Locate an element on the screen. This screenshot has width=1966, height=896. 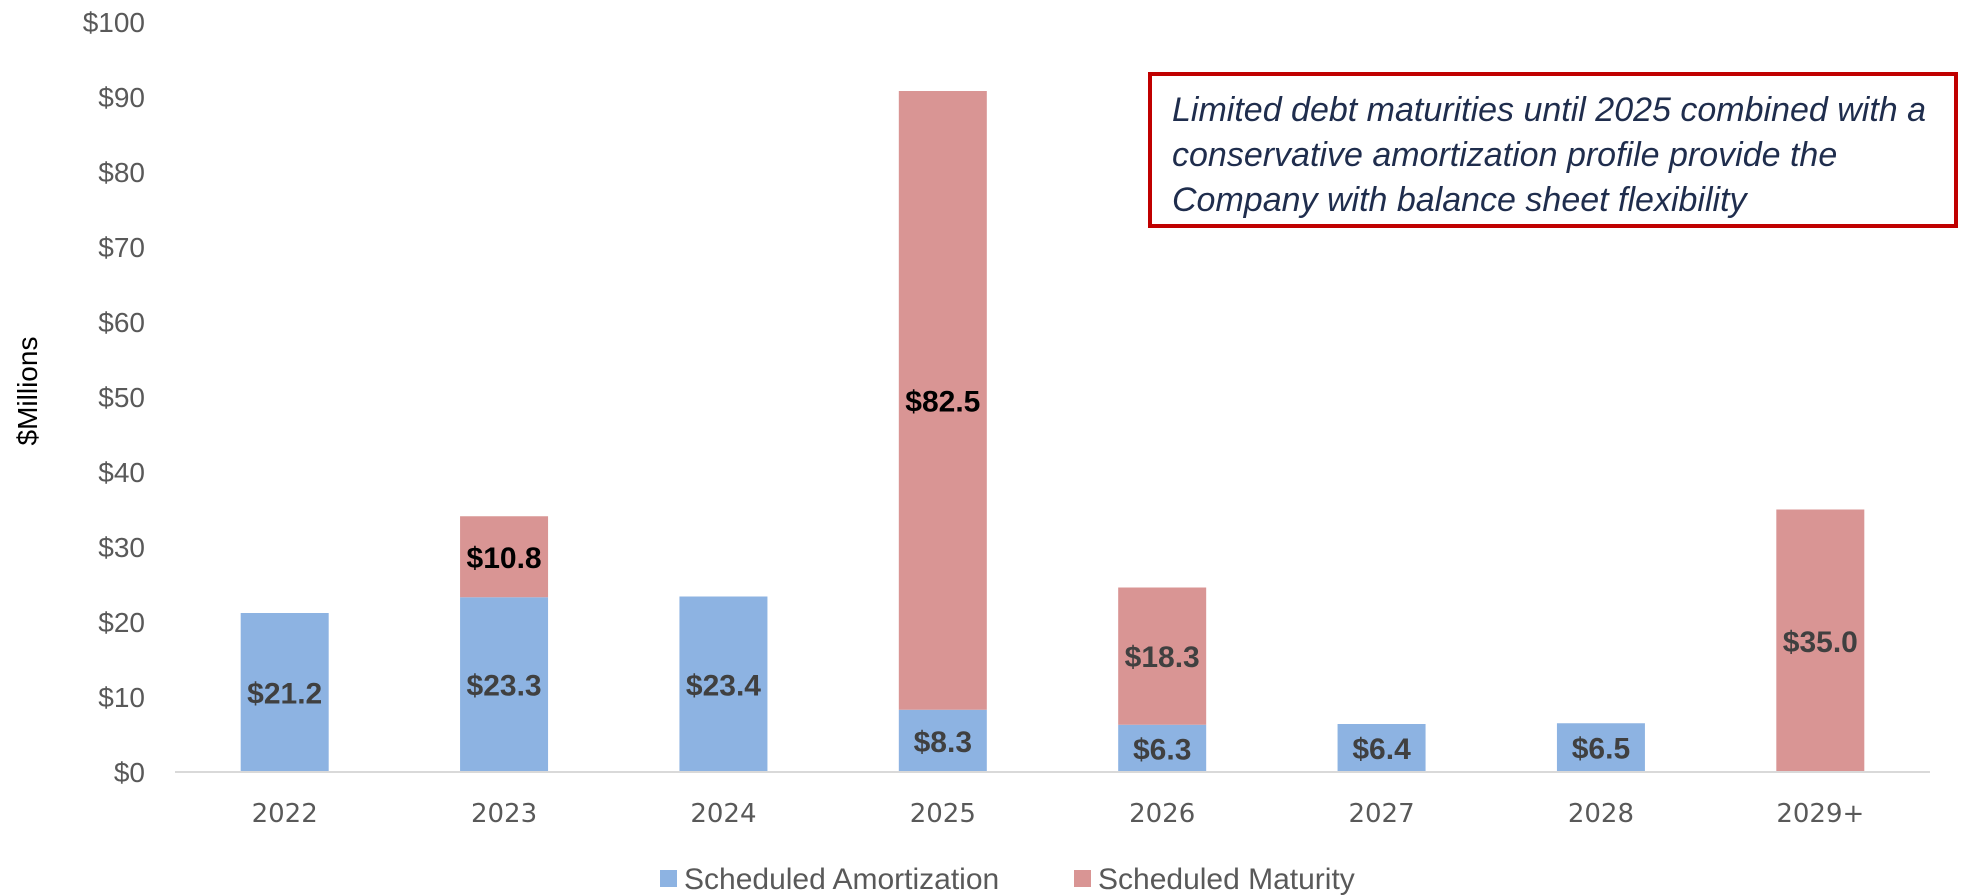
data-label: $6.3 is located at coordinates (1162, 749).